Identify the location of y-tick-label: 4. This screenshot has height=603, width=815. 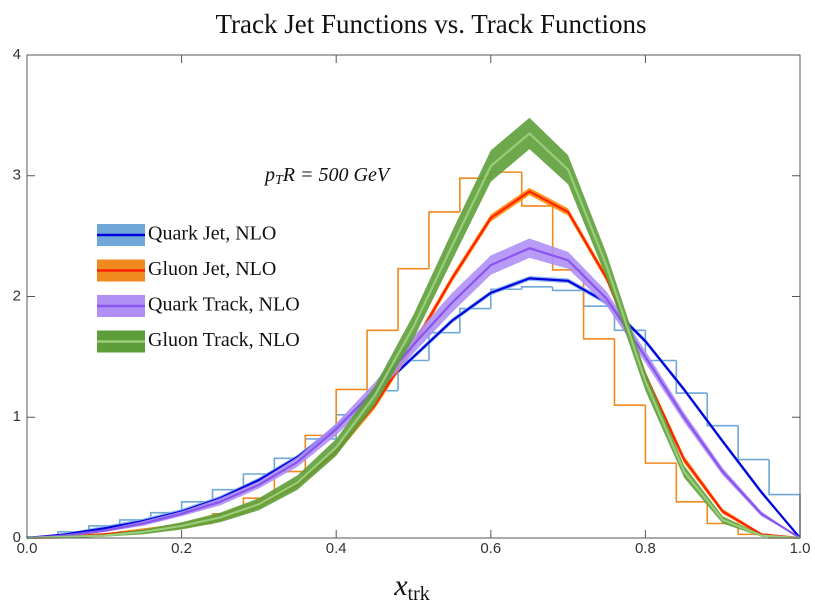
(17, 54).